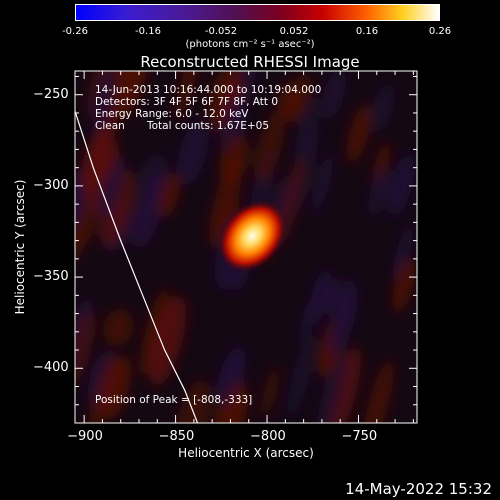  Describe the element at coordinates (176, 436) in the screenshot. I see `x-tick-label: −850` at that location.